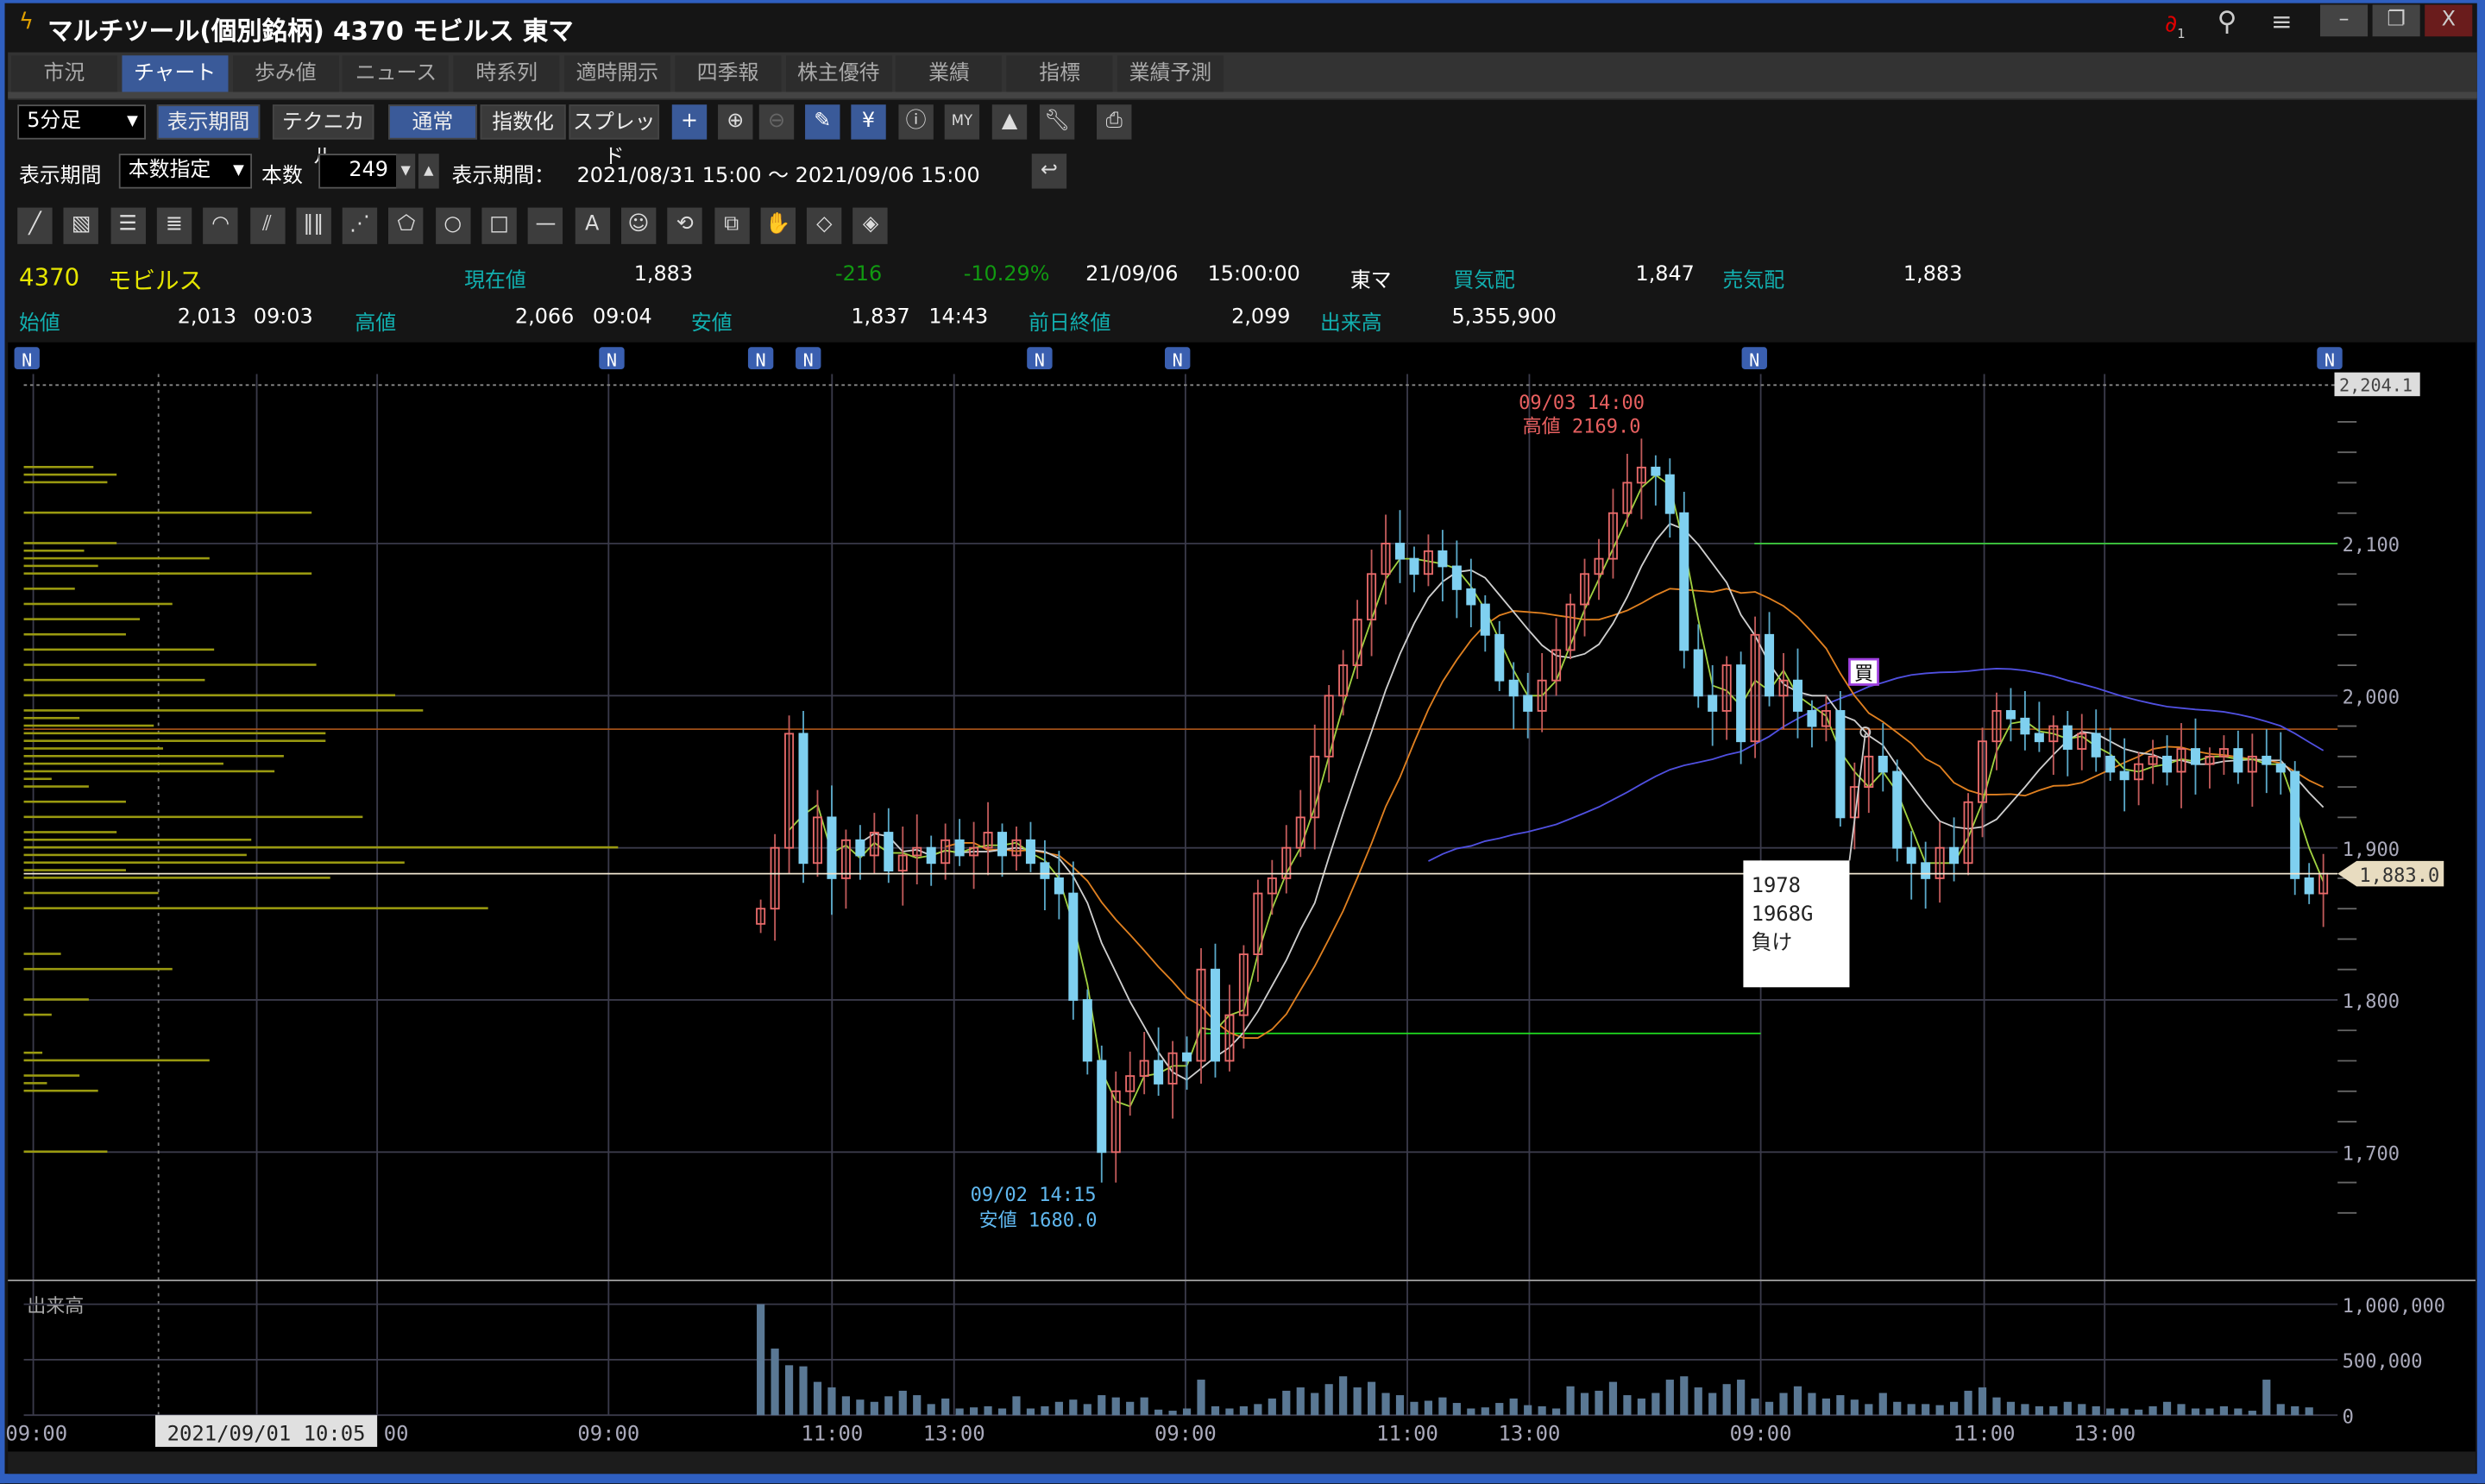  What do you see at coordinates (545, 226) in the screenshot?
I see `horizontal-line-icon: —` at bounding box center [545, 226].